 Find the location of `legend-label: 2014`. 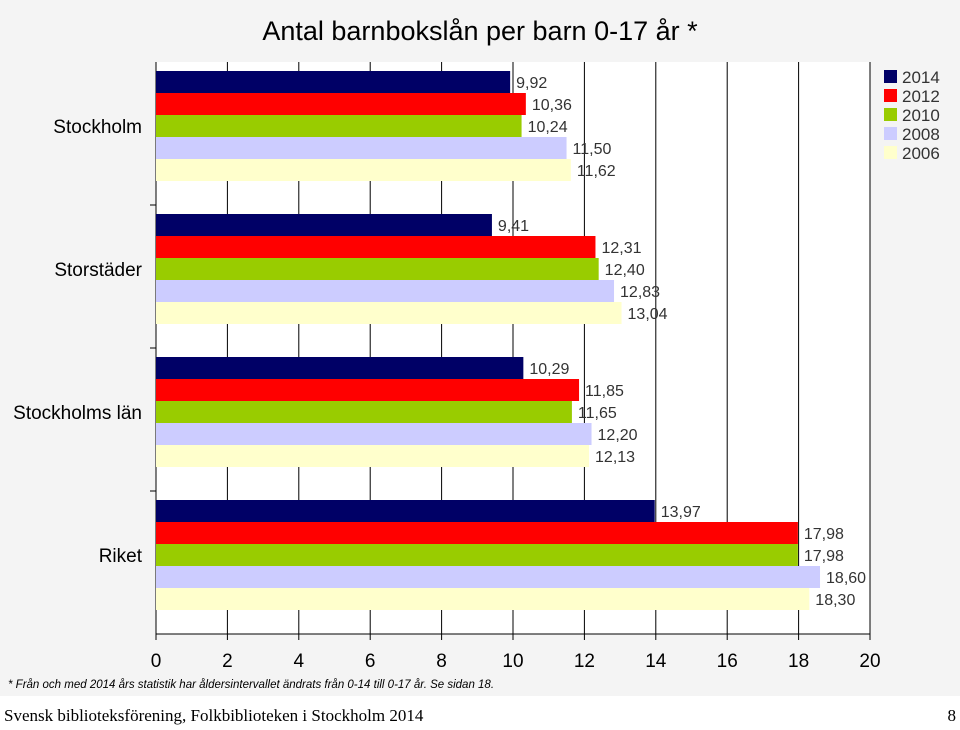

legend-label: 2014 is located at coordinates (921, 77).